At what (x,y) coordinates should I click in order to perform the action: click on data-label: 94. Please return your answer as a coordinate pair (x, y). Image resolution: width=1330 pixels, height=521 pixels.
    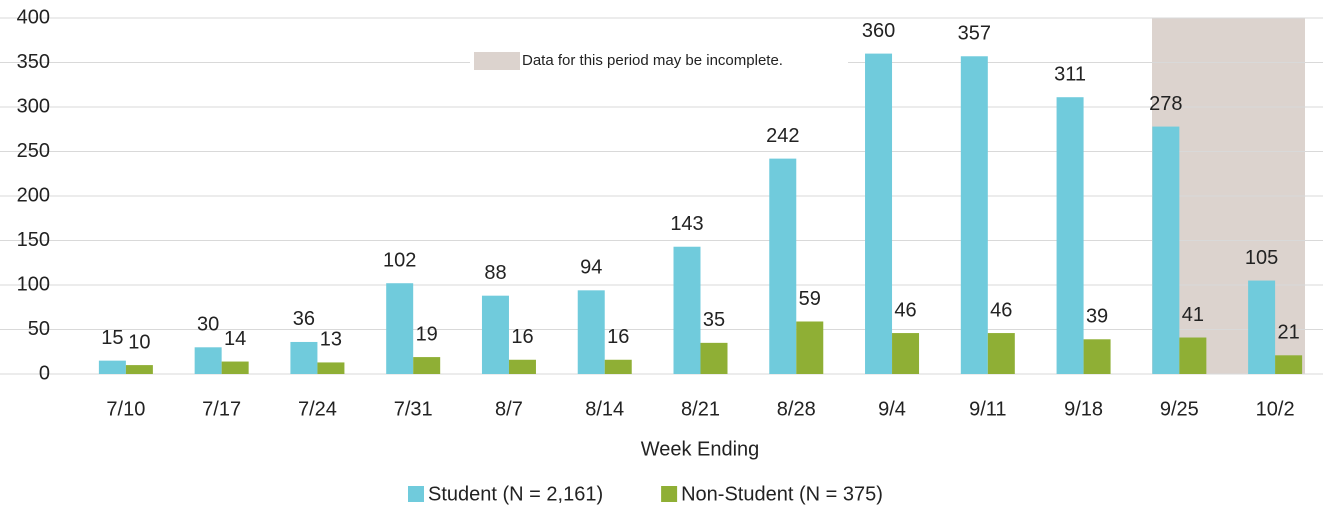
    Looking at the image, I should click on (591, 268).